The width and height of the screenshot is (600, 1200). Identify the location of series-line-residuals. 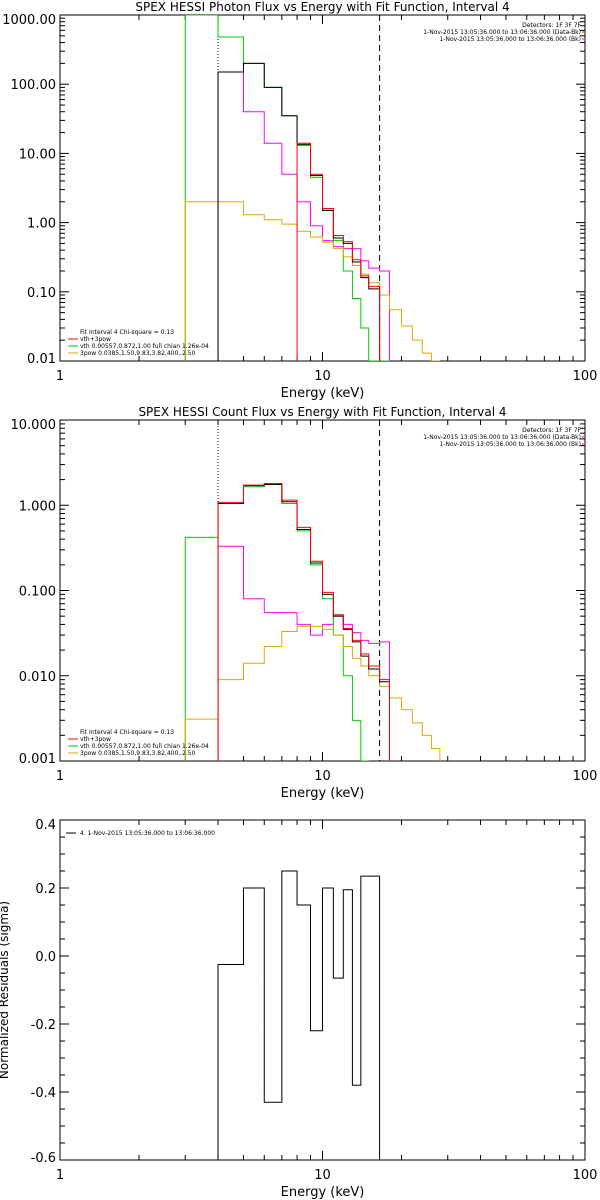
(299, 1015).